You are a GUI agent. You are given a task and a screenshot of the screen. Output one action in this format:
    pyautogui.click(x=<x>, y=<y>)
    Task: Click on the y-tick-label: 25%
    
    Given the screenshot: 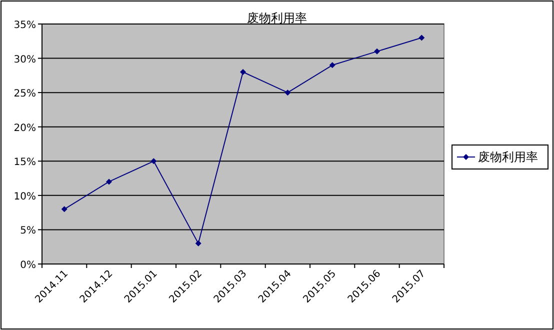 What is the action you would take?
    pyautogui.click(x=25, y=94)
    